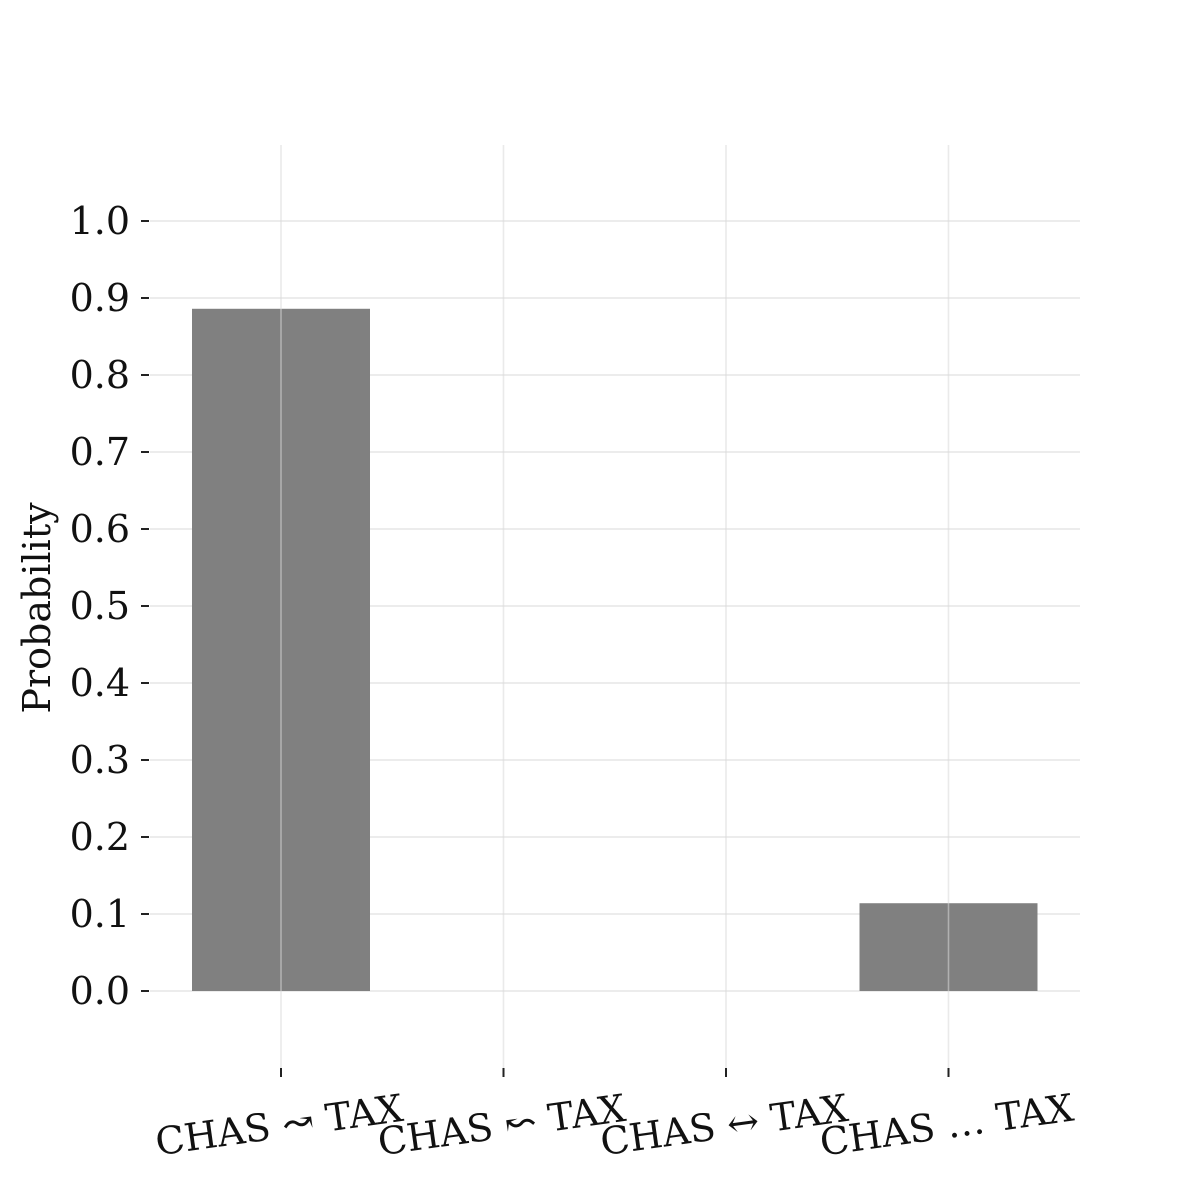 This screenshot has width=1200, height=1204. Describe the element at coordinates (501, 1125) in the screenshot. I see `x-tick-label: CHAS ↜ TAX` at that location.